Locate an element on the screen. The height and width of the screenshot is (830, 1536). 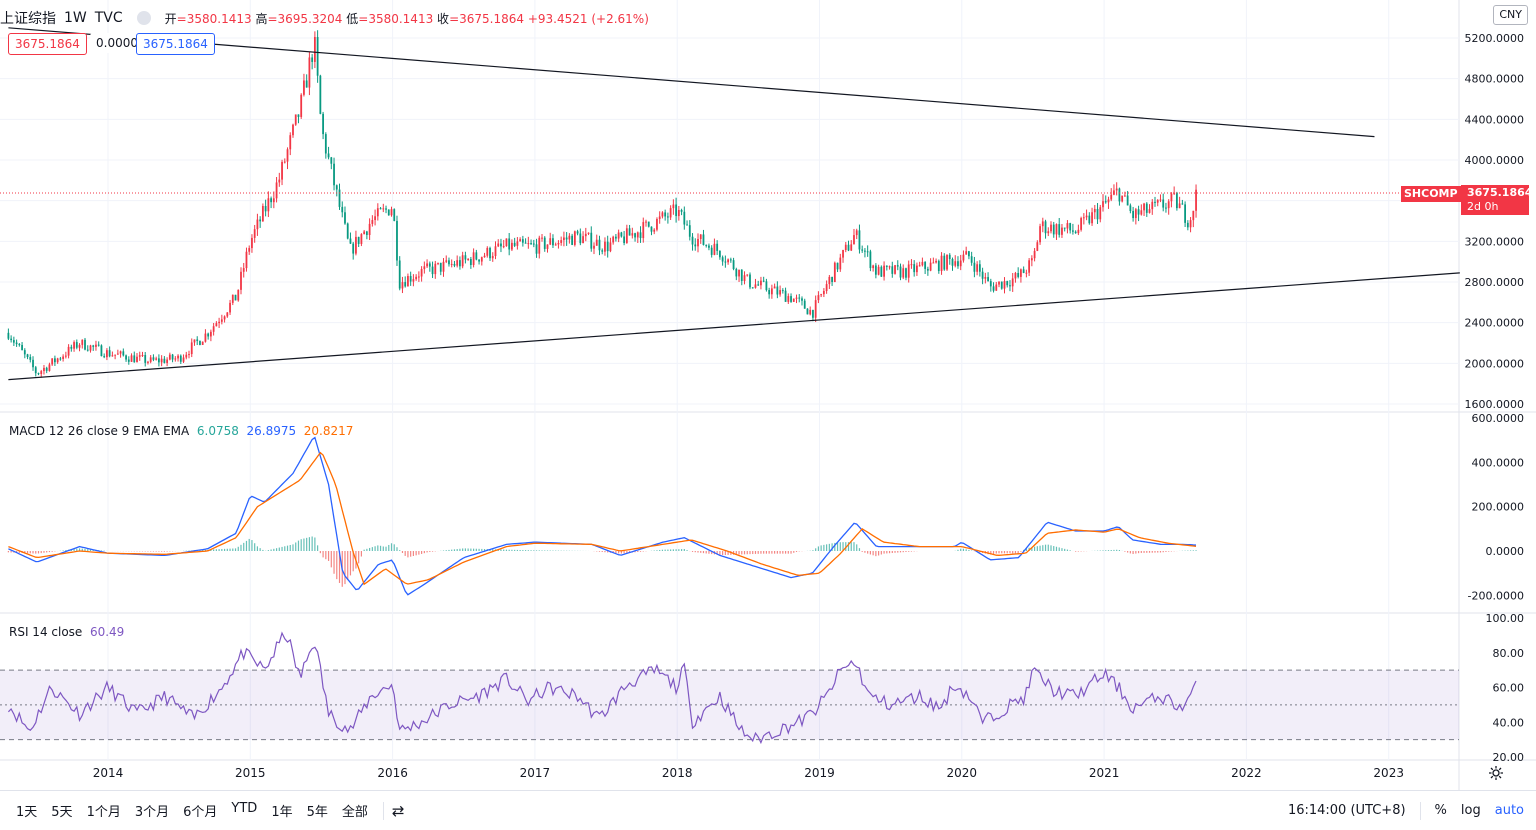
low-label: 低 is located at coordinates (352, 18).